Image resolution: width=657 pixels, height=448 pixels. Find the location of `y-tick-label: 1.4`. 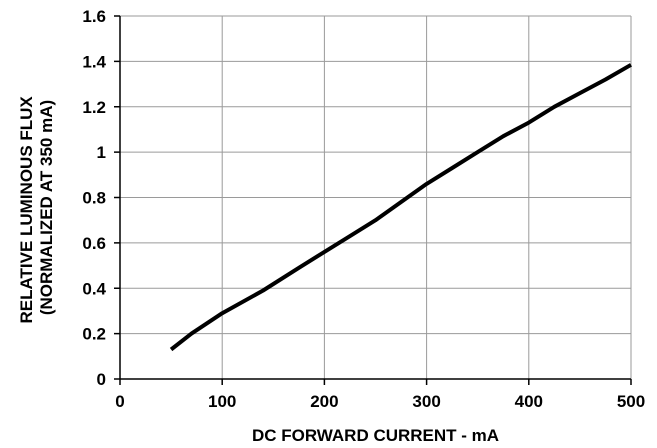

y-tick-label: 1.4 is located at coordinates (94, 61).